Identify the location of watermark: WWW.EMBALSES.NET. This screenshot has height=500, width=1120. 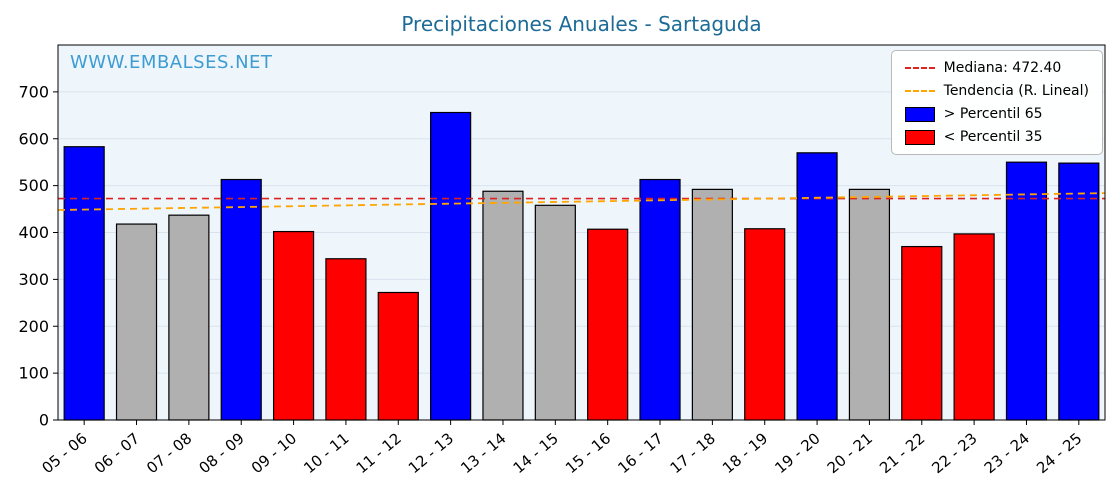
(171, 62).